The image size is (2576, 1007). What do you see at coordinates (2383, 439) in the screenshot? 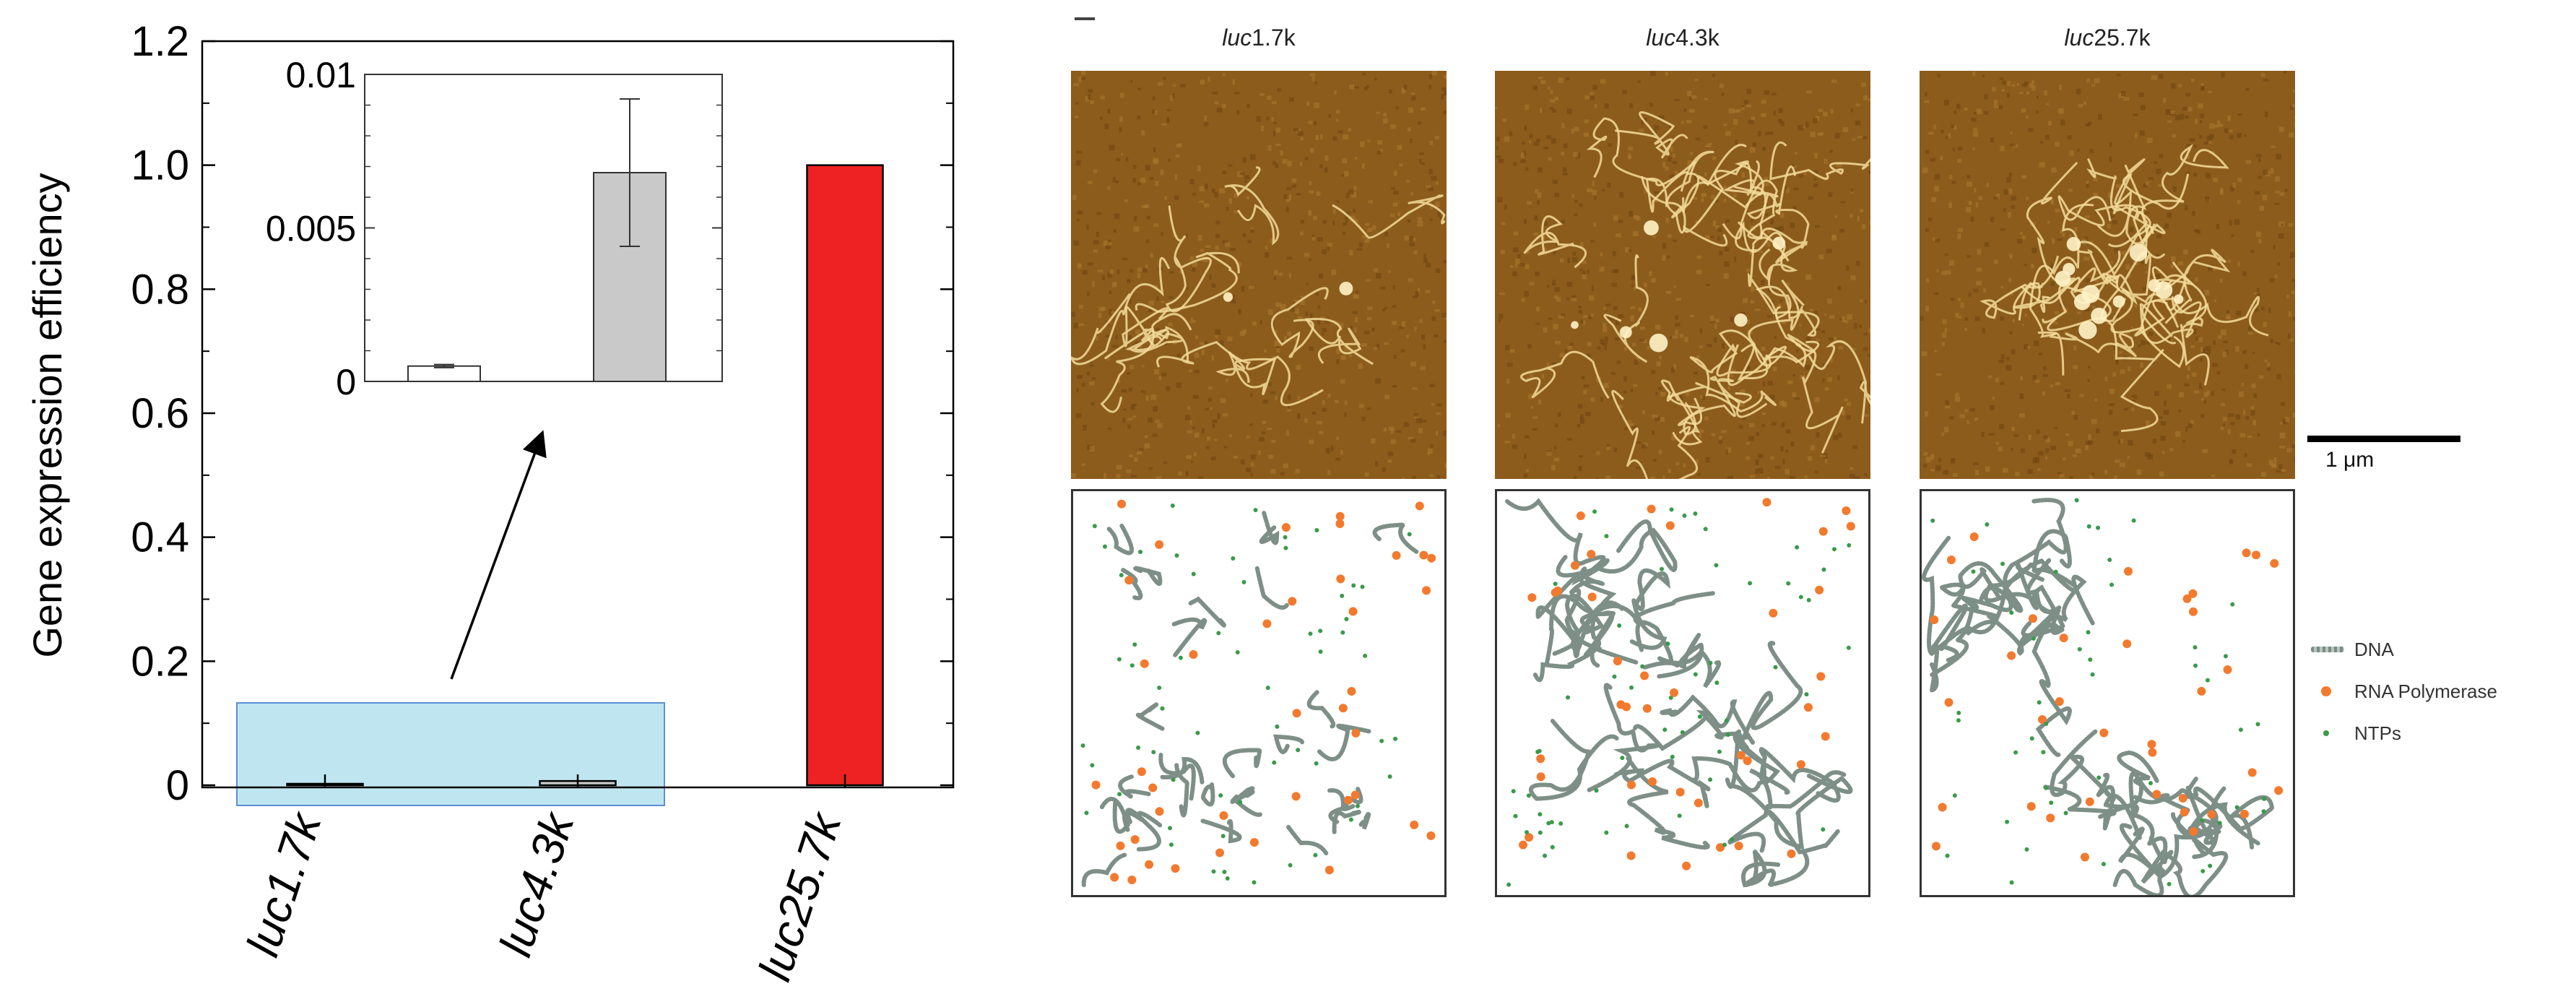
I see `scale-bar` at bounding box center [2383, 439].